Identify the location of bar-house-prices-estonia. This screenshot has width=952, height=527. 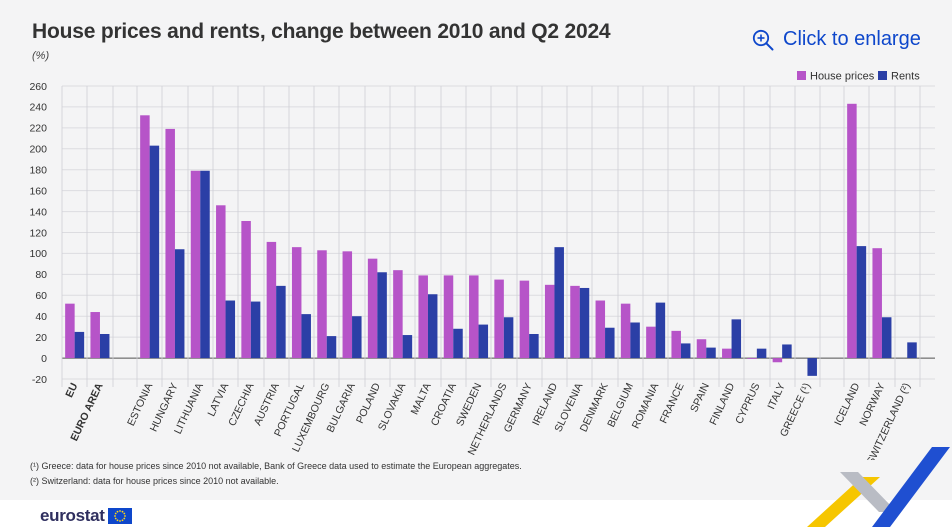
(145, 237).